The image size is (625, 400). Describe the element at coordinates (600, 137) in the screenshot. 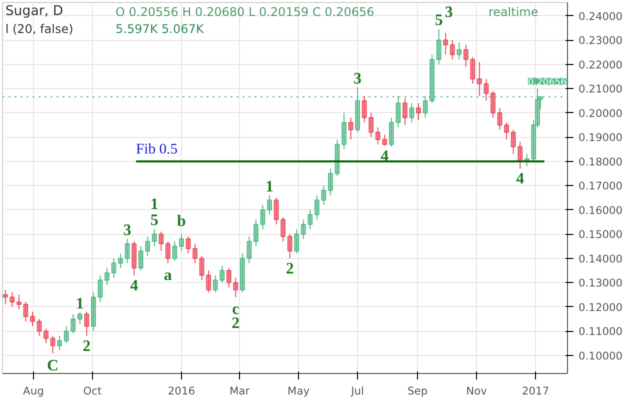

I see `y-tick-label: 0.19000` at that location.